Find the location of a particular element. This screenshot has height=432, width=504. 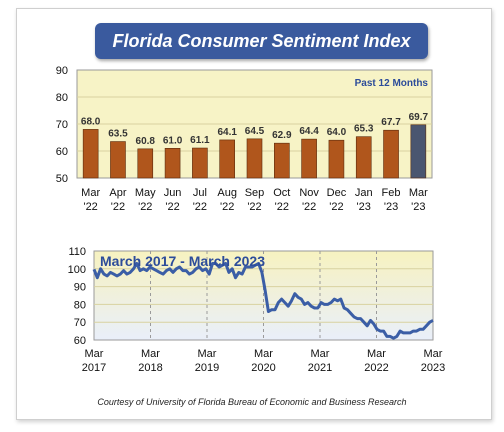

line-x-tick-year: 2018 is located at coordinates (150, 368).